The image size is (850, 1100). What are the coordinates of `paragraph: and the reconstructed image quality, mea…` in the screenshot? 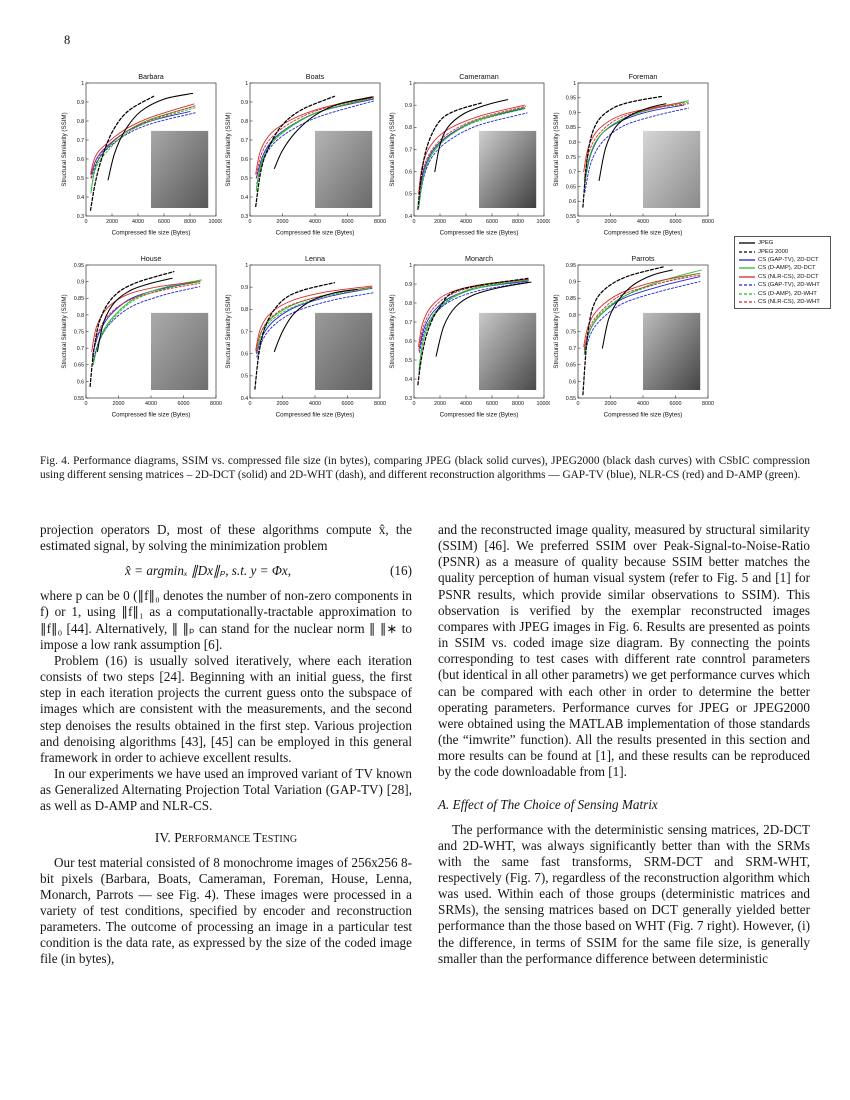 It's located at (624, 651).